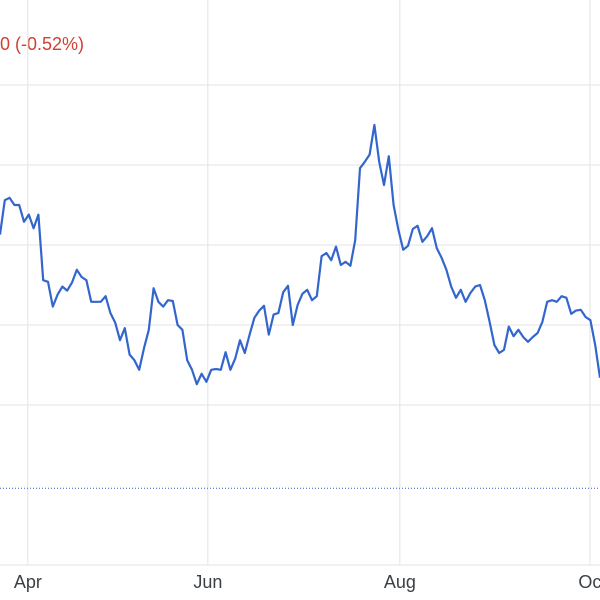  Describe the element at coordinates (207, 582) in the screenshot. I see `x-tick-label: Jun` at that location.